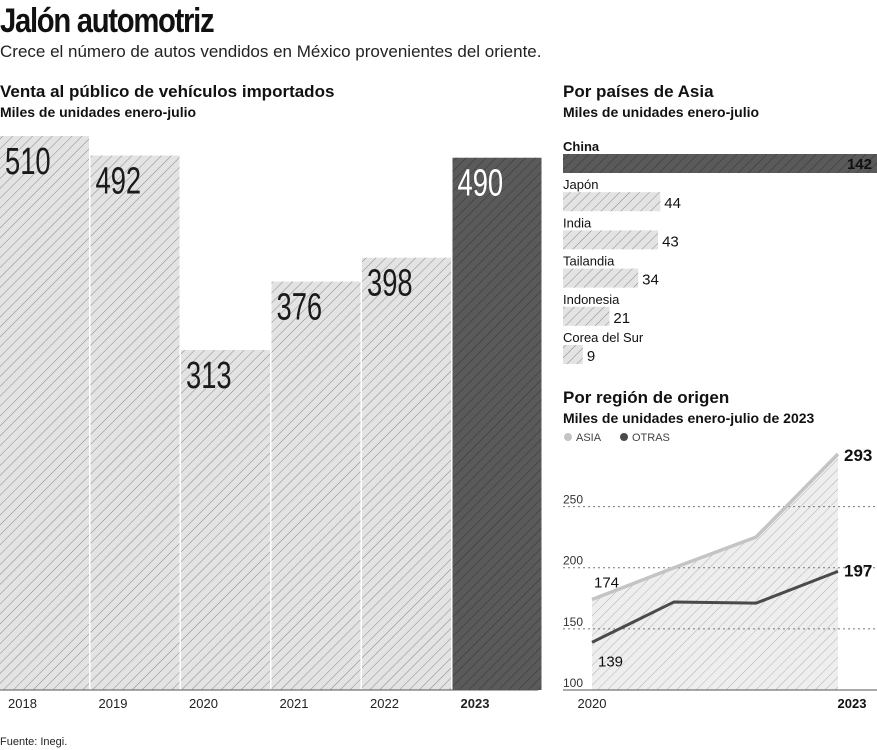  Describe the element at coordinates (107, 21) in the screenshot. I see `page-title: Jalón automotriz` at that location.